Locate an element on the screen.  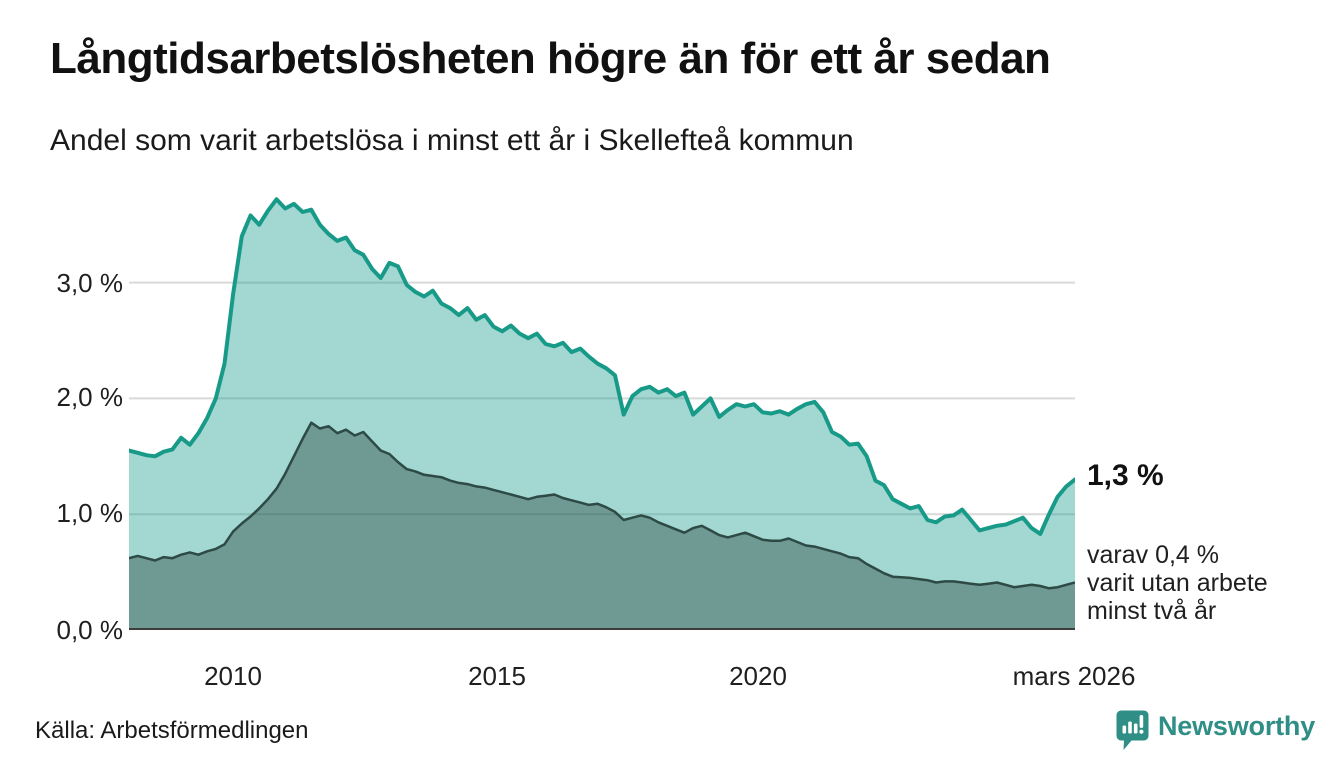
y-axis-tick-3pct: 3,0 % is located at coordinates (90, 283).